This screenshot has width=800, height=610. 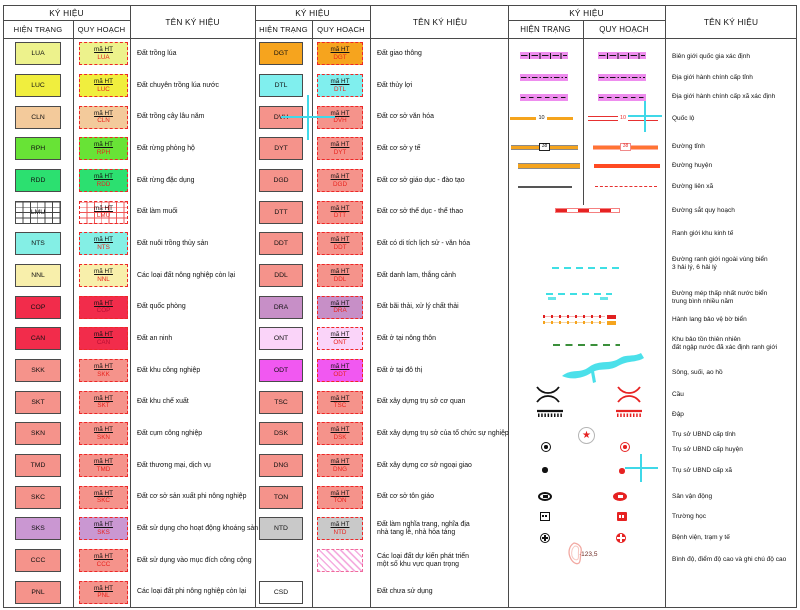 What do you see at coordinates (340, 184) in the screenshot?
I see `land-code-planned: DGD` at bounding box center [340, 184].